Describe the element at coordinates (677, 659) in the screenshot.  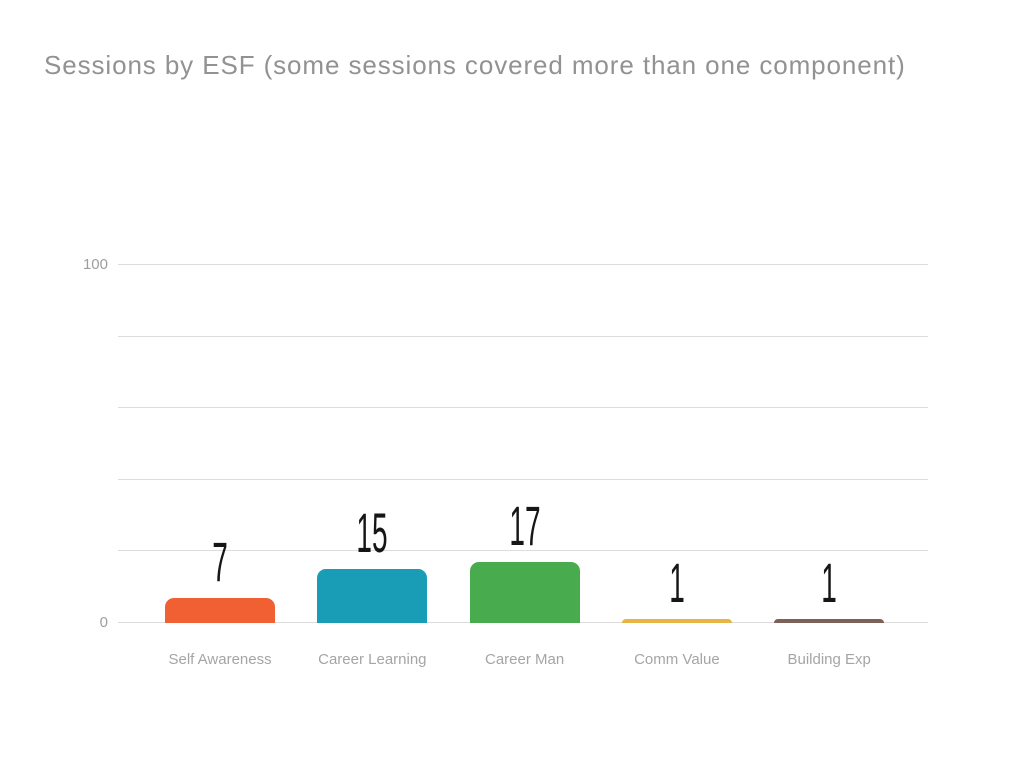
I see `x-axis-category-label-comm-value: Comm Value` at that location.